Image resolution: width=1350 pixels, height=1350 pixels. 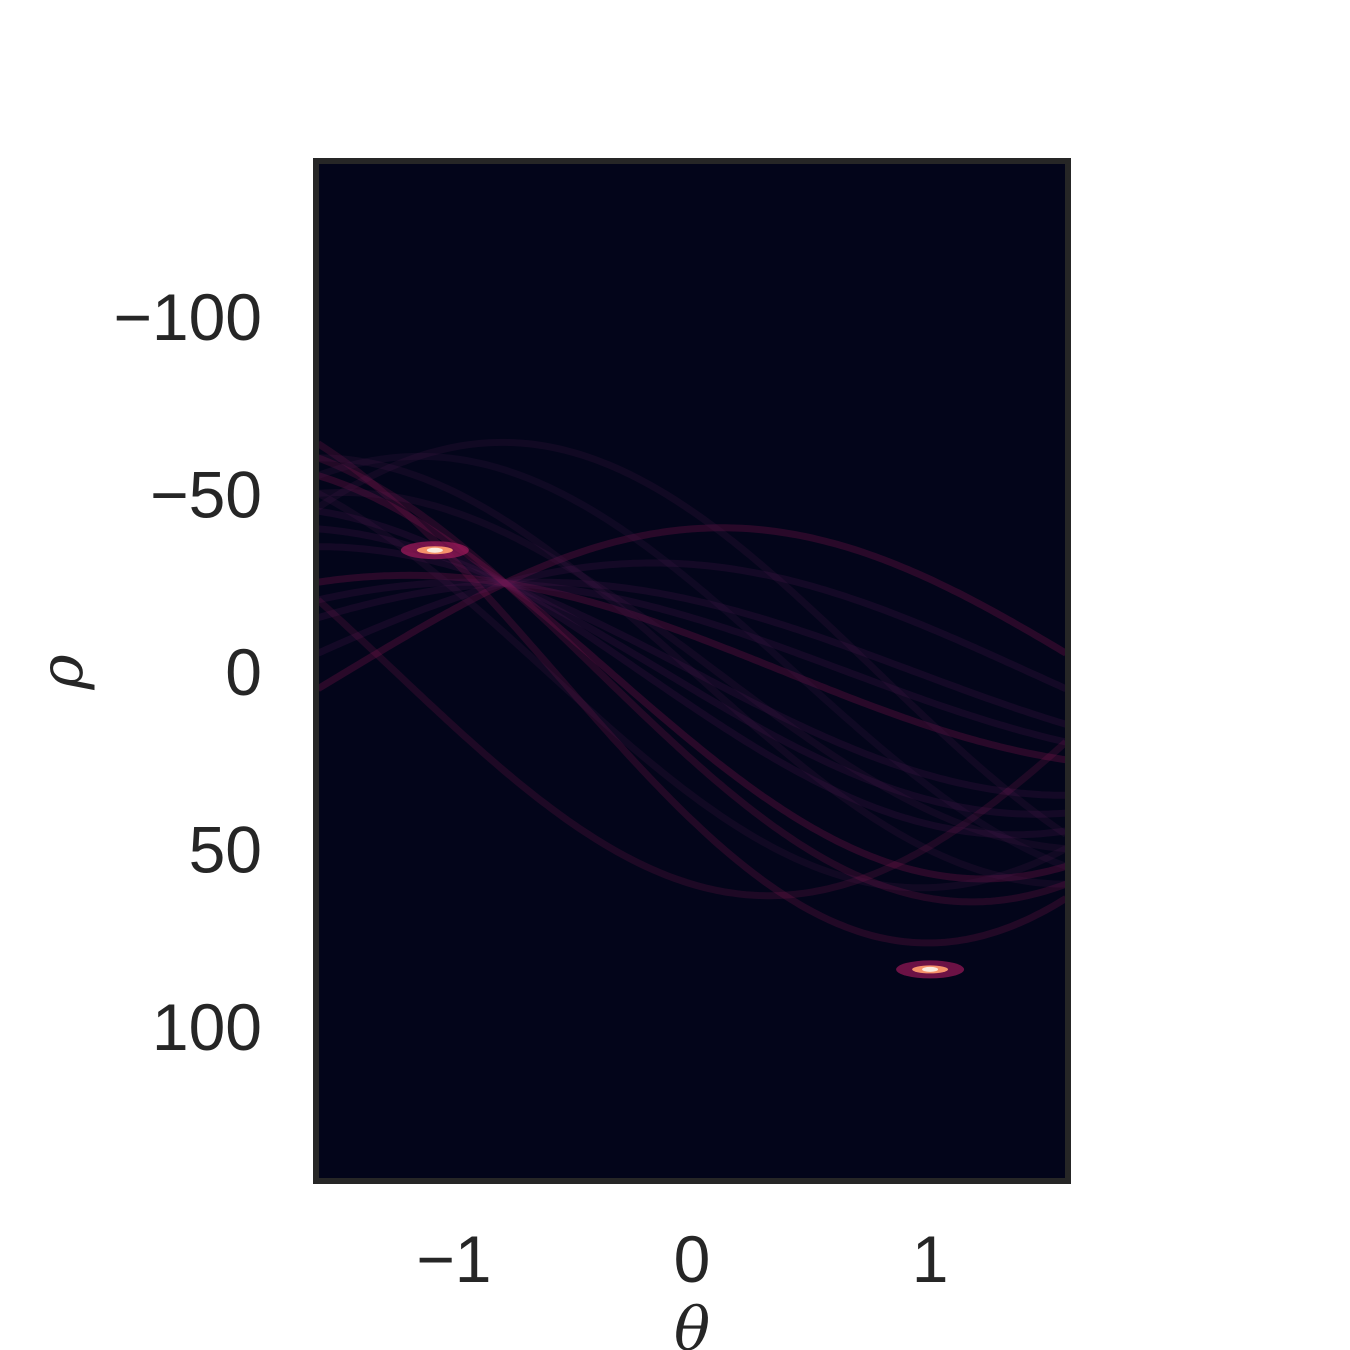 What do you see at coordinates (62, 672) in the screenshot?
I see `y-axis-label: ρ` at bounding box center [62, 672].